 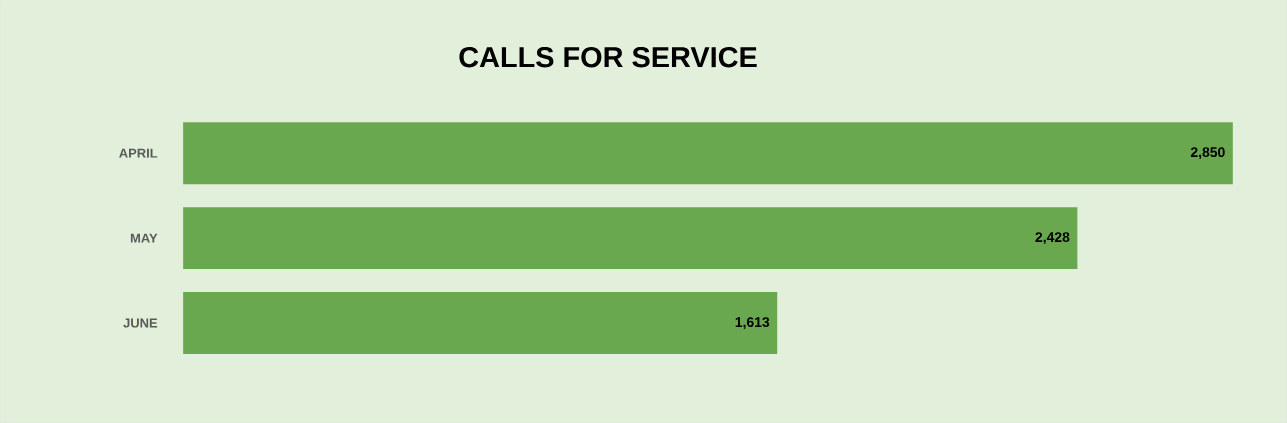 I want to click on y-tick-label: JUNE, so click(x=140, y=323).